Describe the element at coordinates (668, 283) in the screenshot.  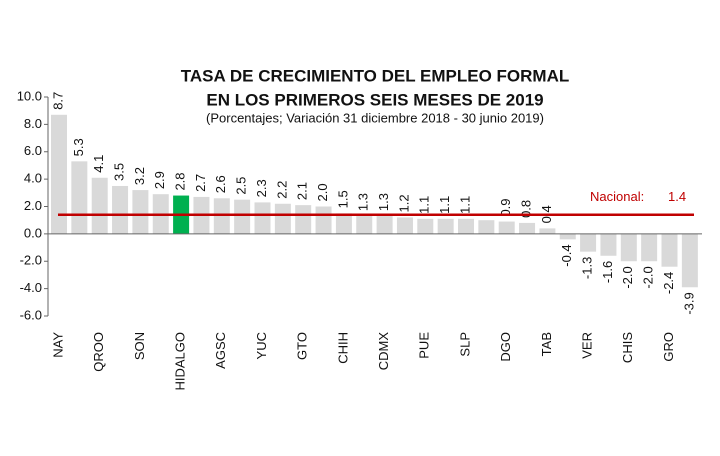
I see `value-label: -2.4` at that location.